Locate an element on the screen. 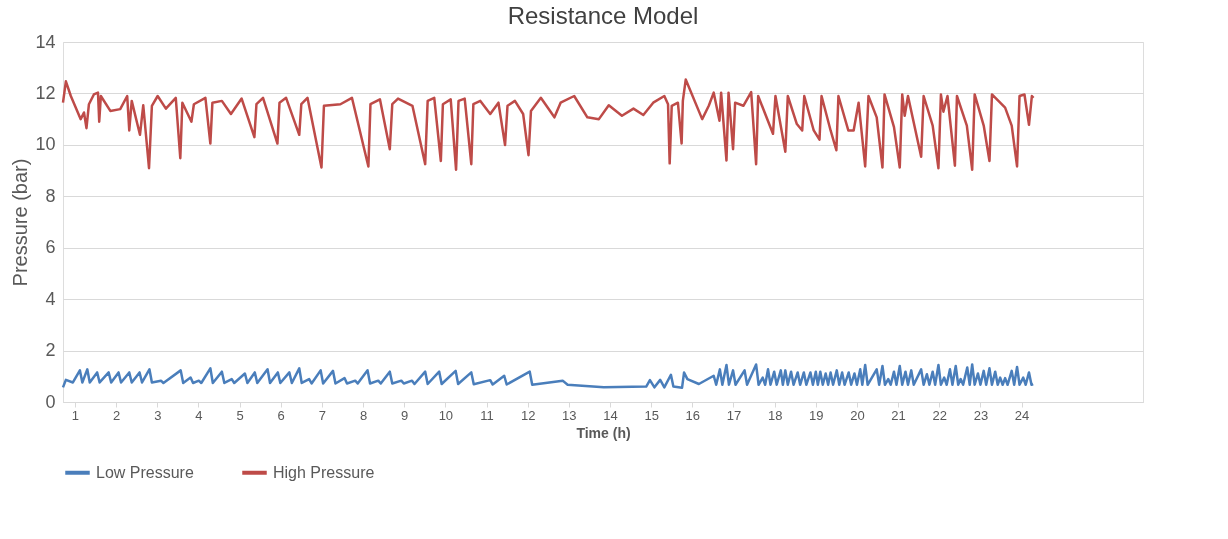  y-tick-label: 8 is located at coordinates (50, 195).